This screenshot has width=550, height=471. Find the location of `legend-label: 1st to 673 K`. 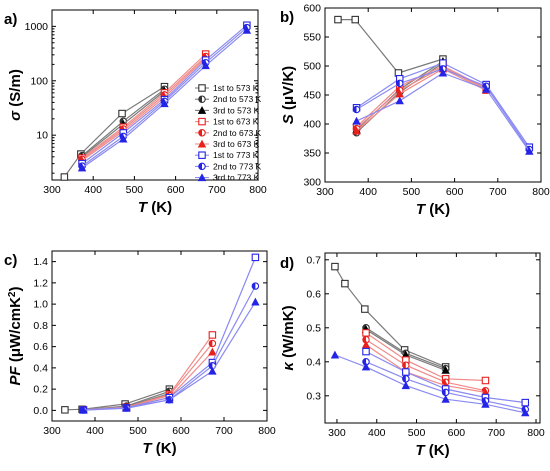

legend-label: 1st to 673 K is located at coordinates (236, 122).